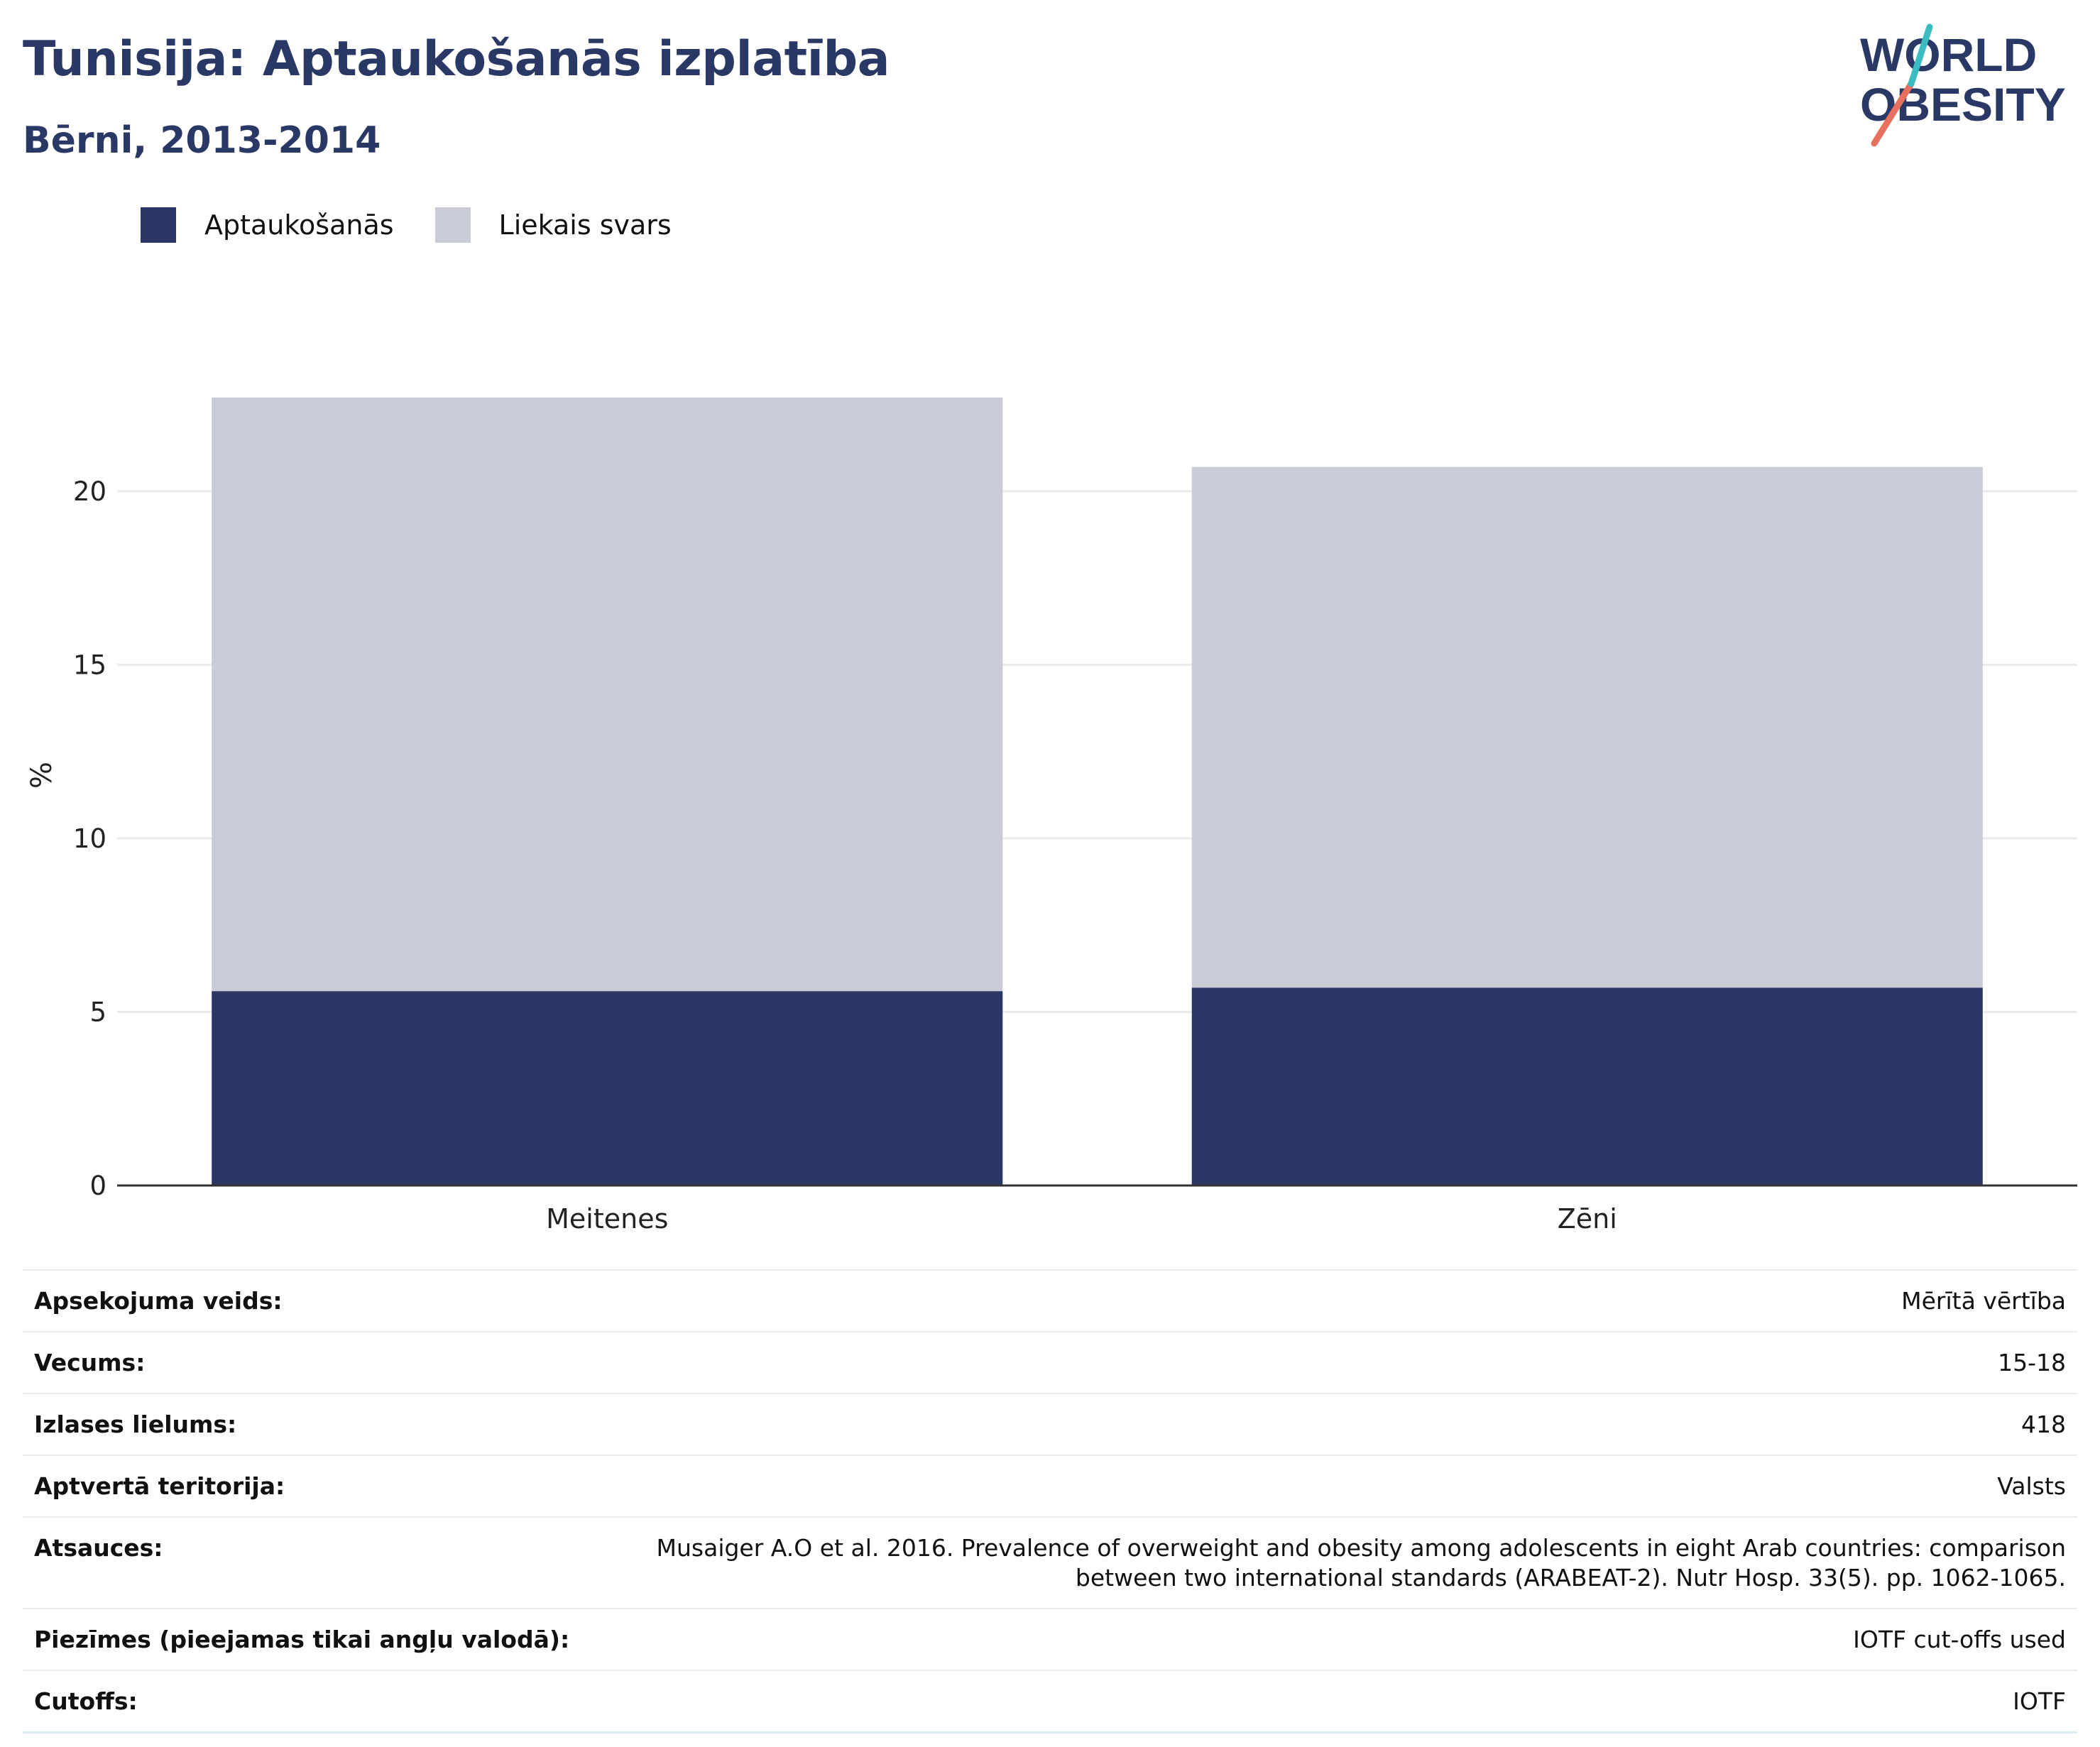 Image resolution: width=2100 pixels, height=1747 pixels. Describe the element at coordinates (97, 1012) in the screenshot. I see `y-tick-label: 5` at that location.